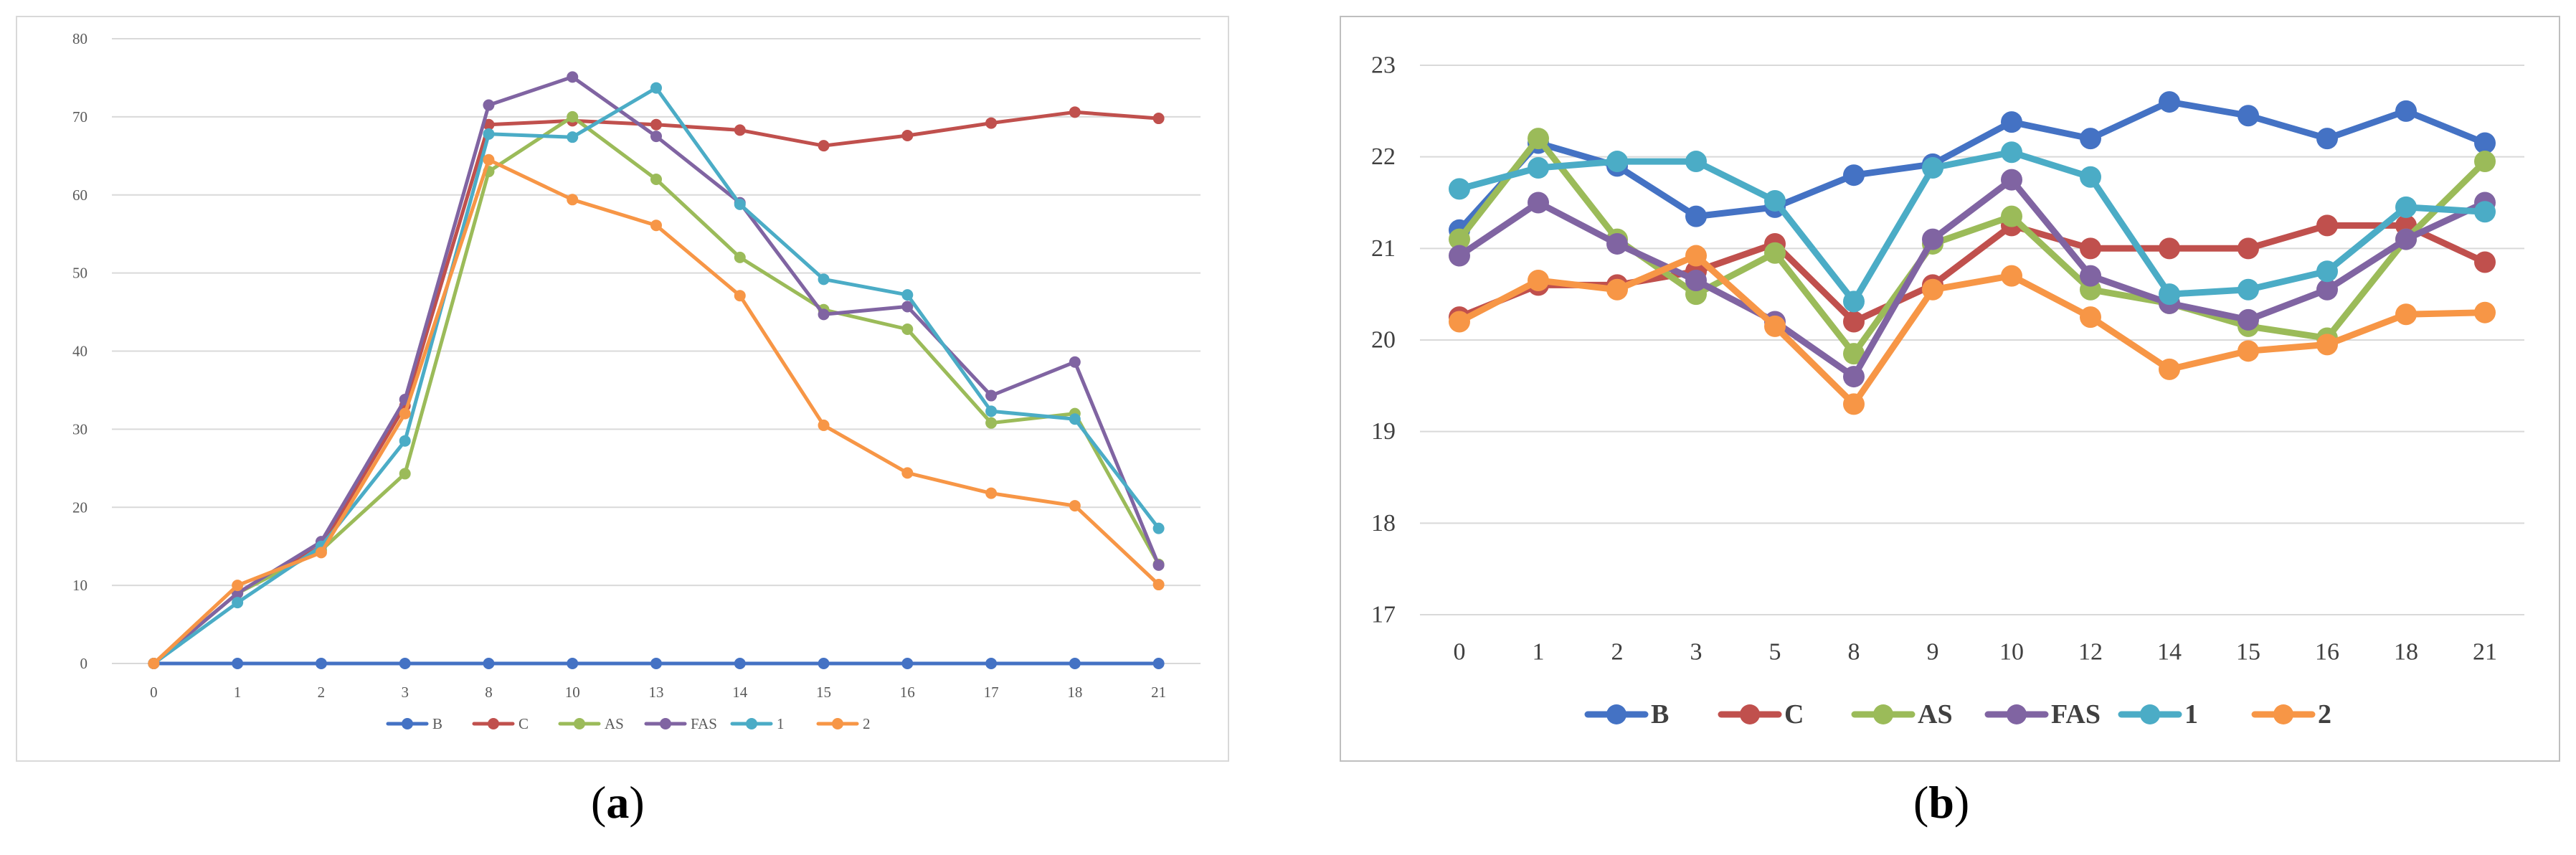 Image resolution: width=2576 pixels, height=855 pixels. Describe the element at coordinates (591, 723) in the screenshot. I see `legend-item-AS: AS` at that location.